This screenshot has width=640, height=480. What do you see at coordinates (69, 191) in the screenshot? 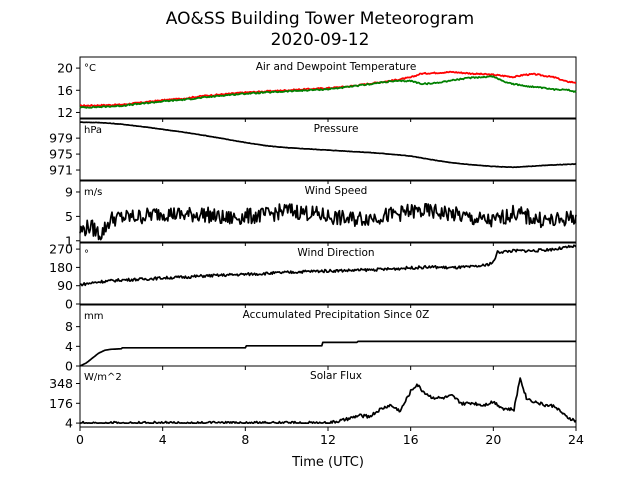
I see `y-tick-label: 9` at bounding box center [69, 191].